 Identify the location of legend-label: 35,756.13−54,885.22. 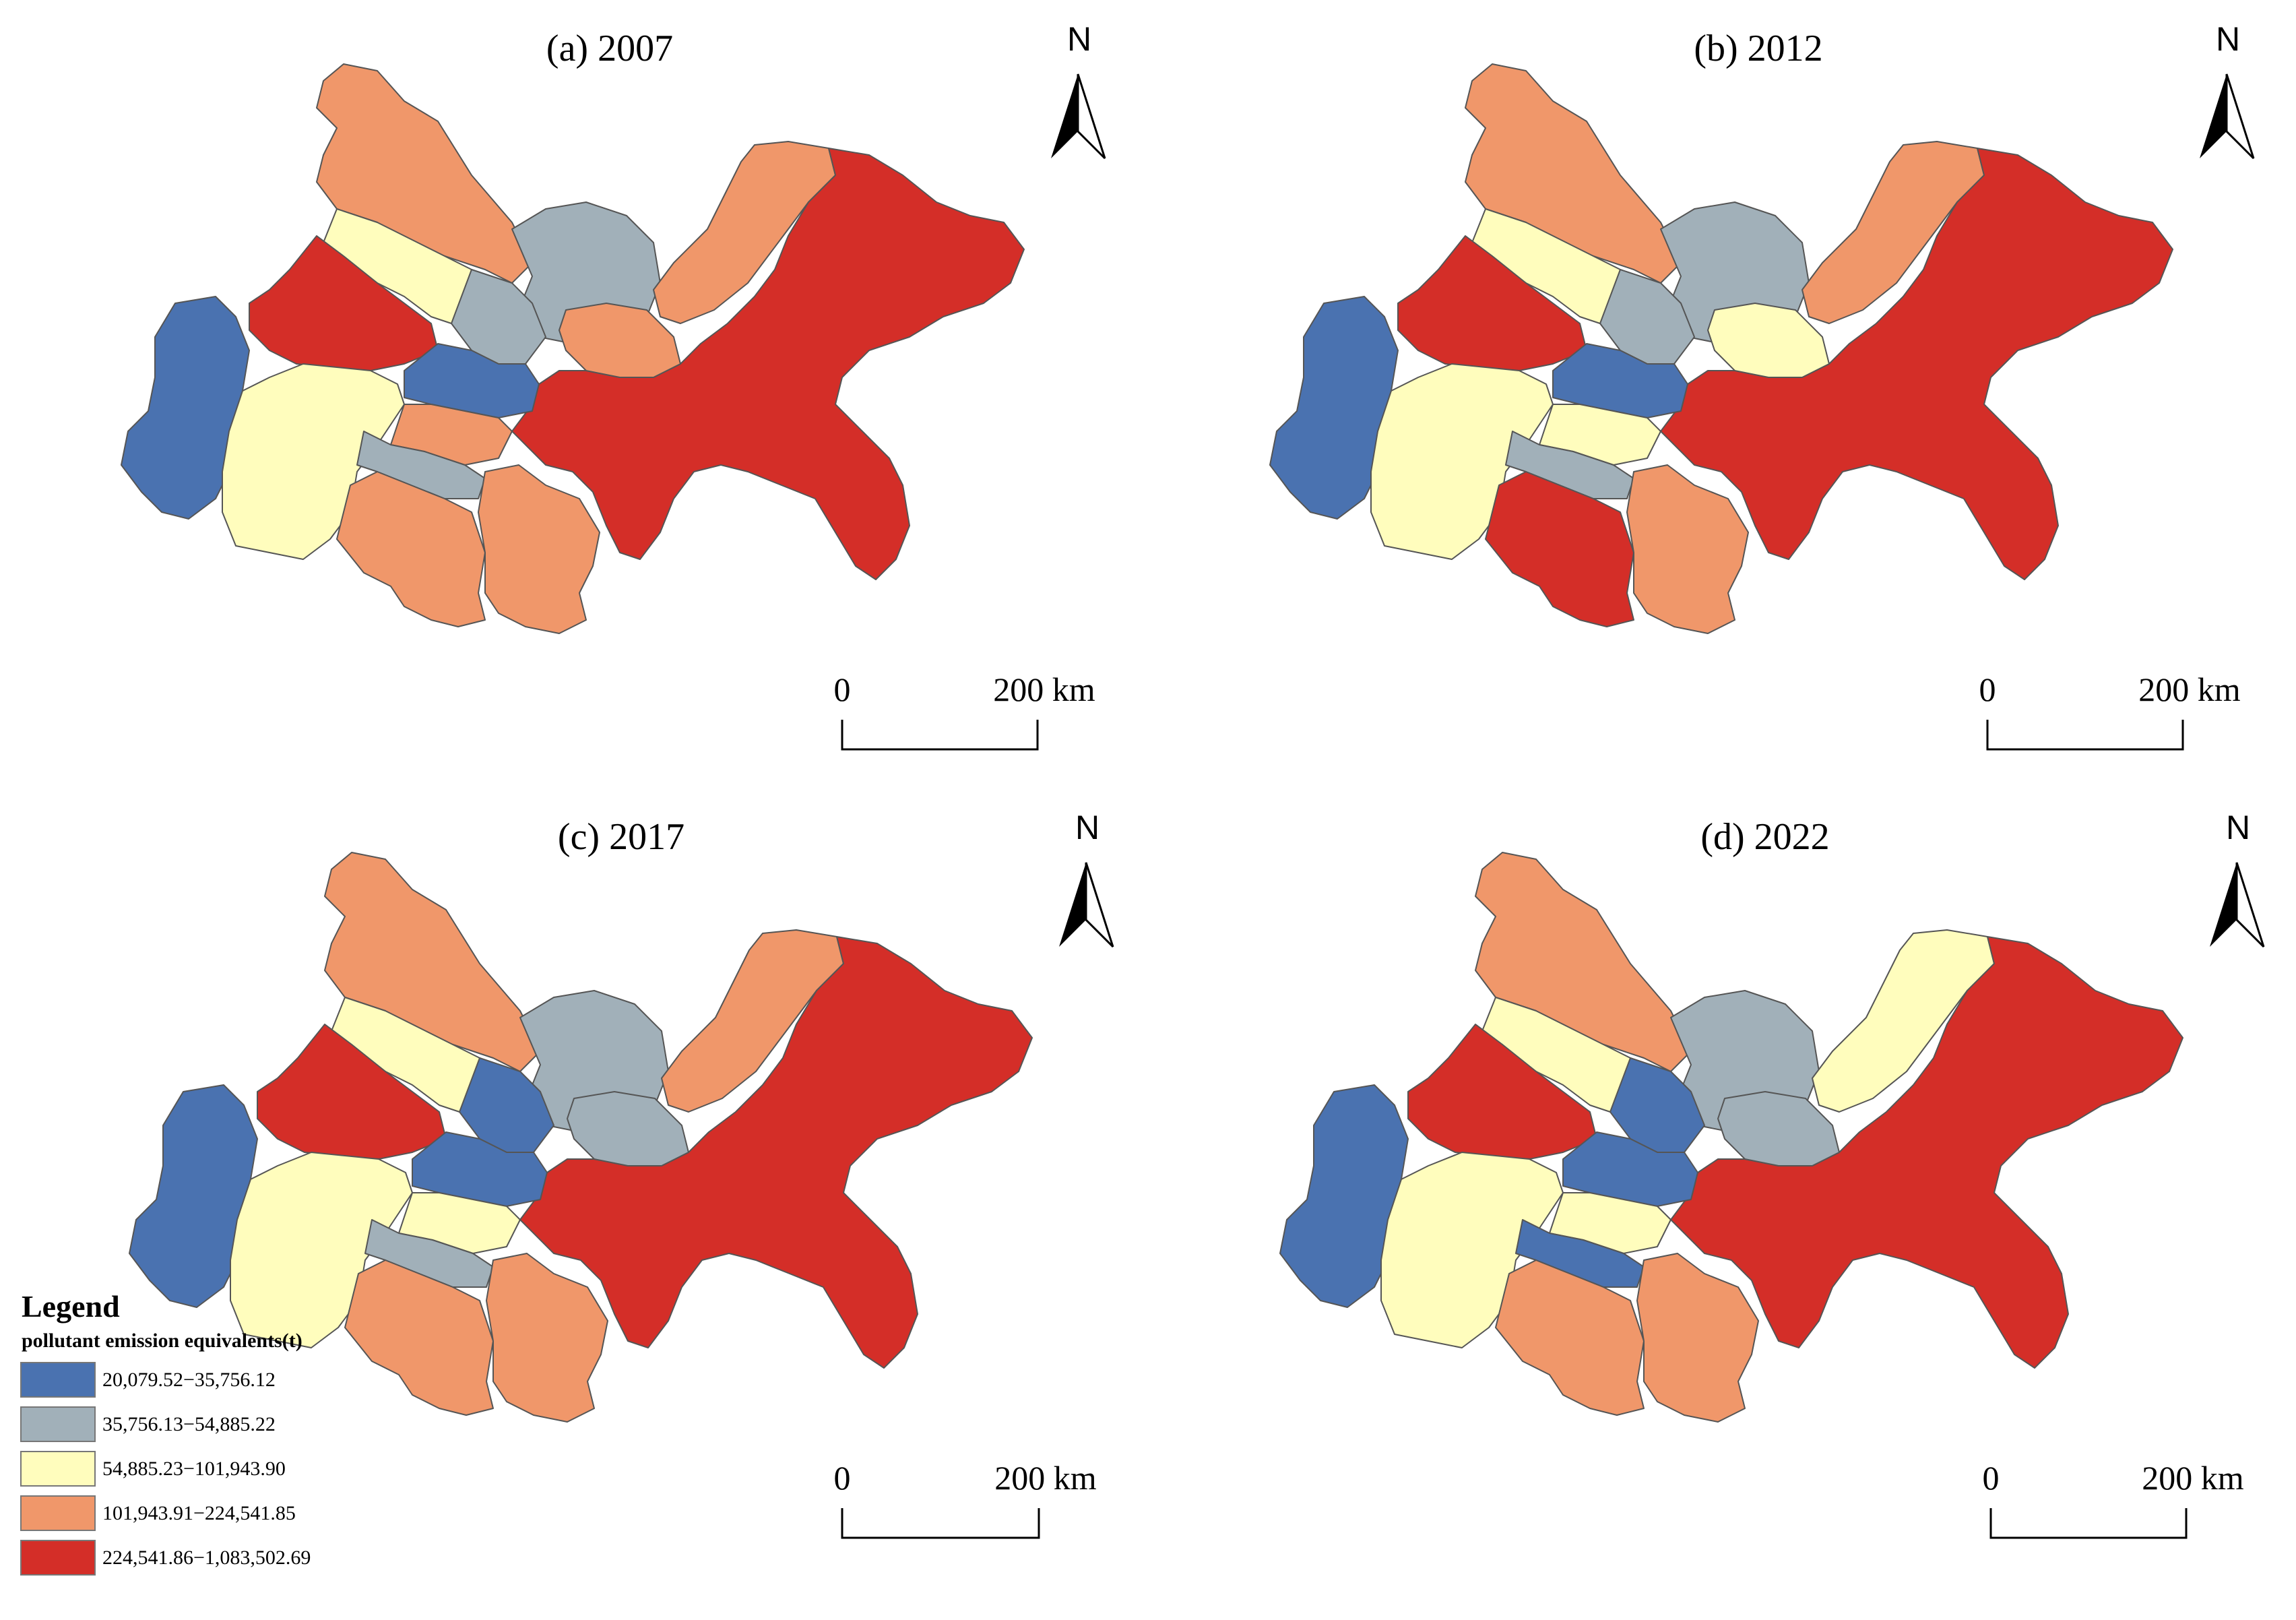
(189, 1423).